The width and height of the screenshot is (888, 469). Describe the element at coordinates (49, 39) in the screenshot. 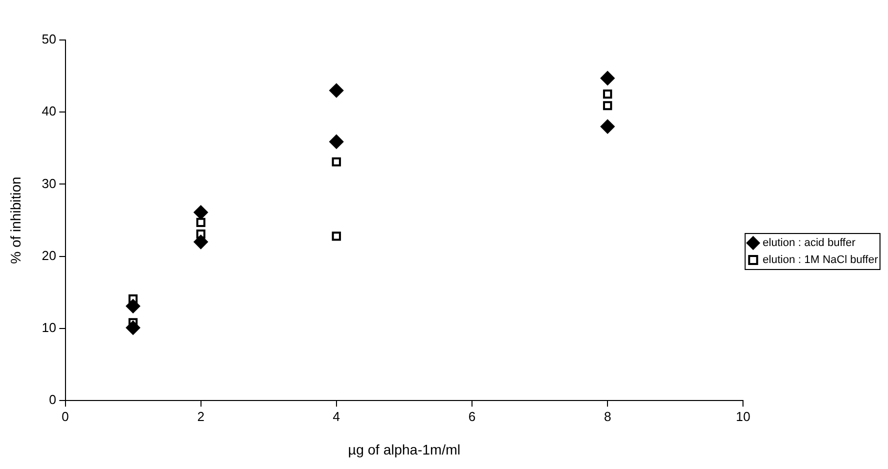

I see `y-tick-label: 50` at that location.